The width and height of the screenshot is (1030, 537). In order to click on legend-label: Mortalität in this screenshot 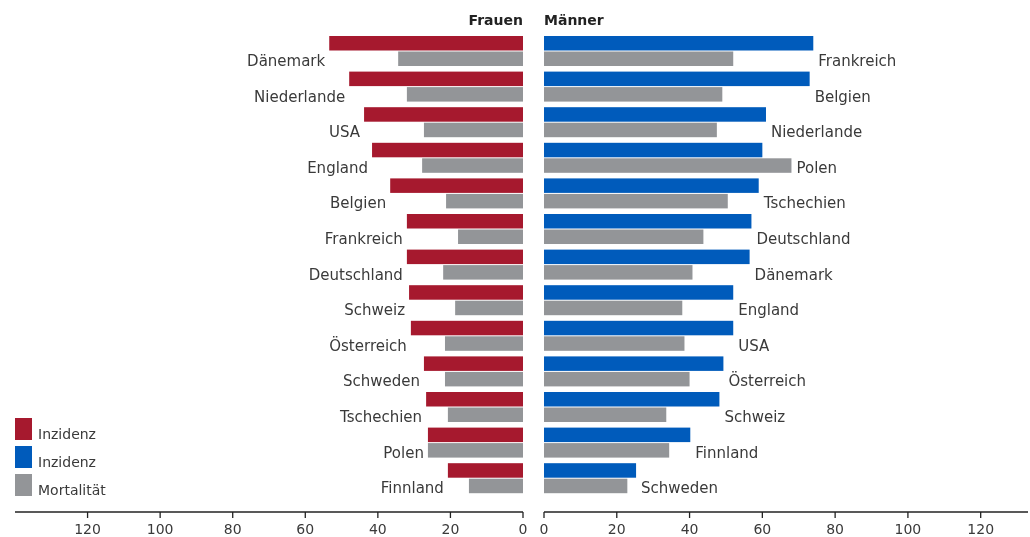, I will do `click(72, 490)`.